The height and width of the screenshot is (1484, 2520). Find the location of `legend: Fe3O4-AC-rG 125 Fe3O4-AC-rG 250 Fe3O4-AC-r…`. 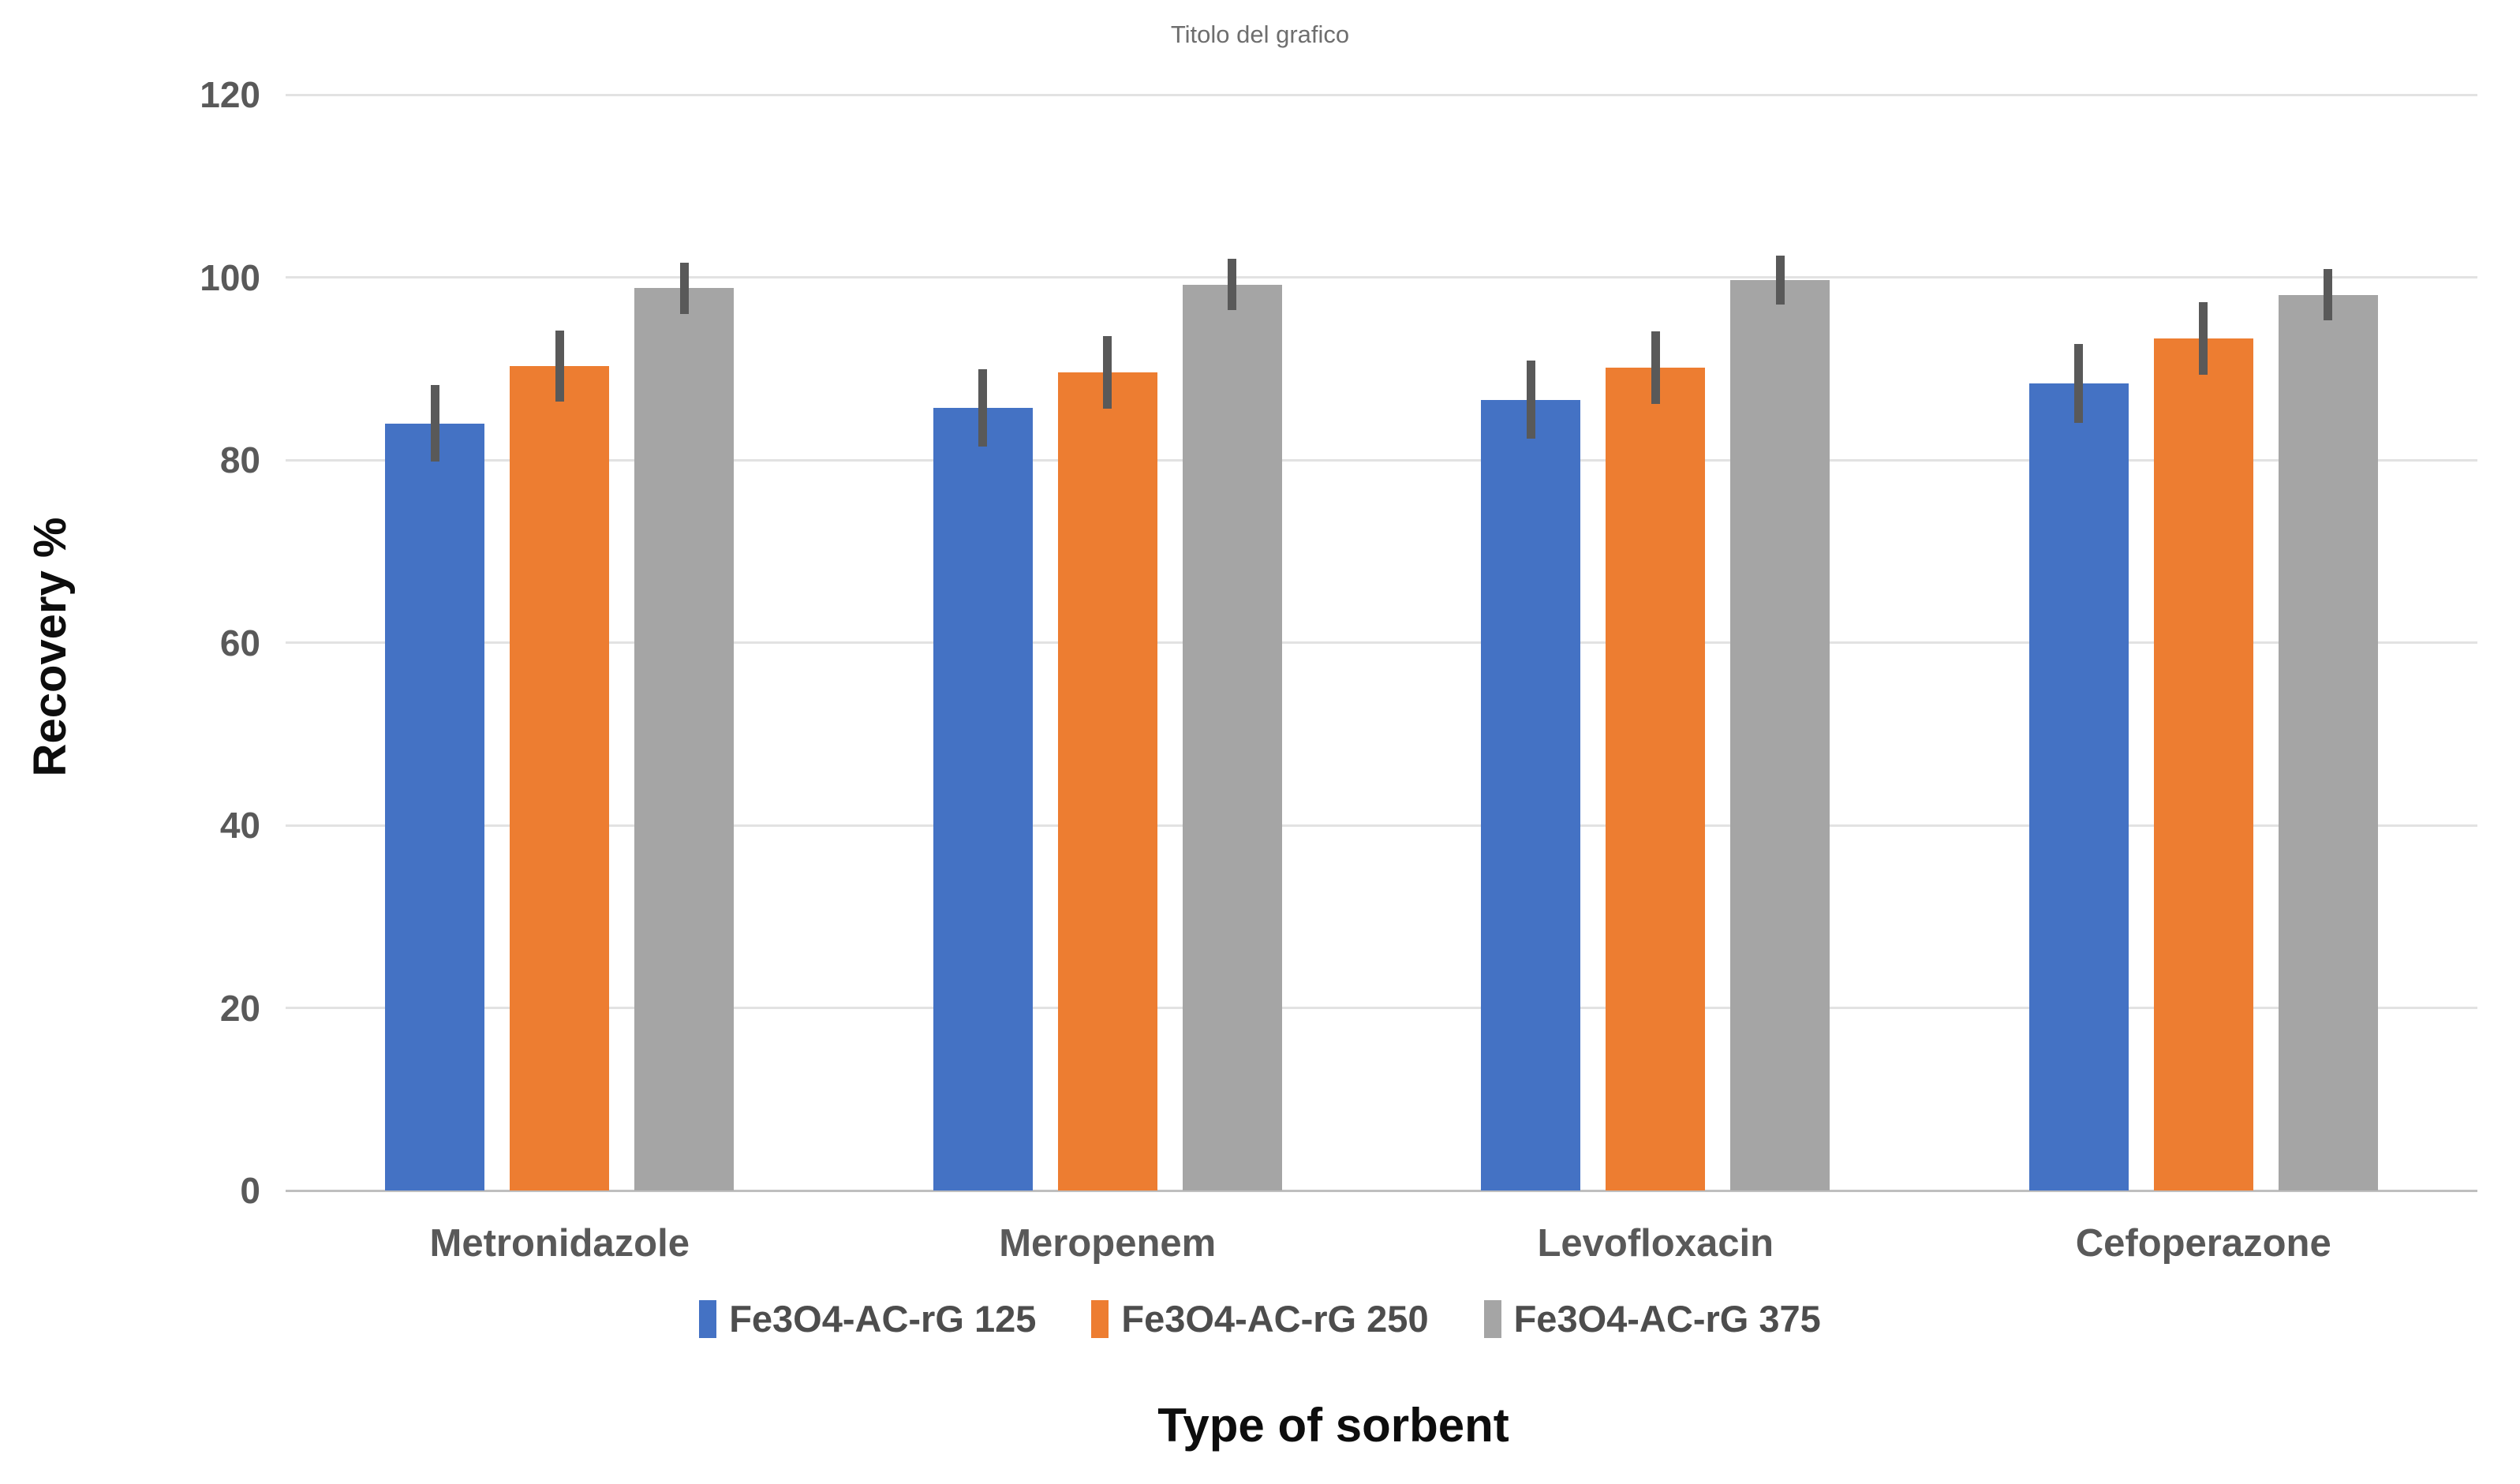

legend: Fe3O4-AC-rG 125 Fe3O4-AC-rG 250 Fe3O4-AC-r… is located at coordinates (1260, 1318).